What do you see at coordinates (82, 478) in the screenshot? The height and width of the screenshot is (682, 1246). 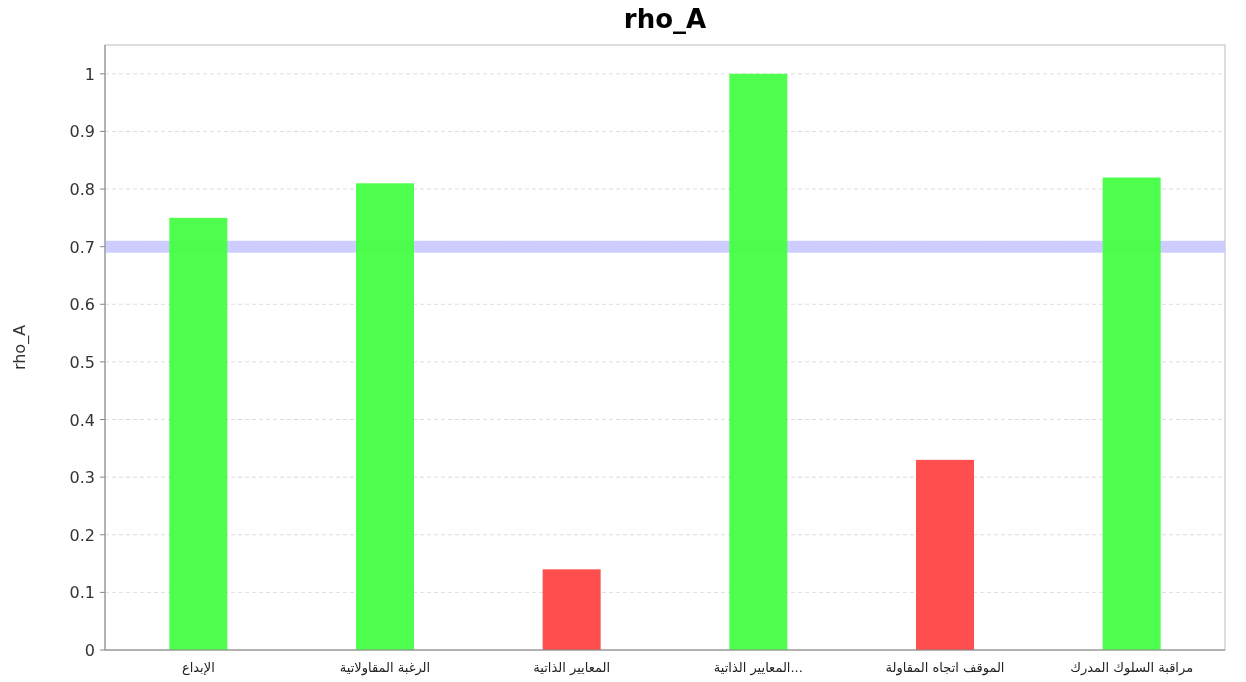 I see `y-tick-label: 0.3` at bounding box center [82, 478].